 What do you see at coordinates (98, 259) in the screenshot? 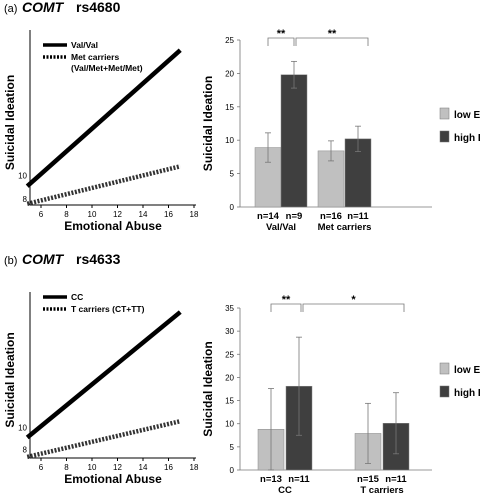
I see `snp-id: rs4633` at bounding box center [98, 259].